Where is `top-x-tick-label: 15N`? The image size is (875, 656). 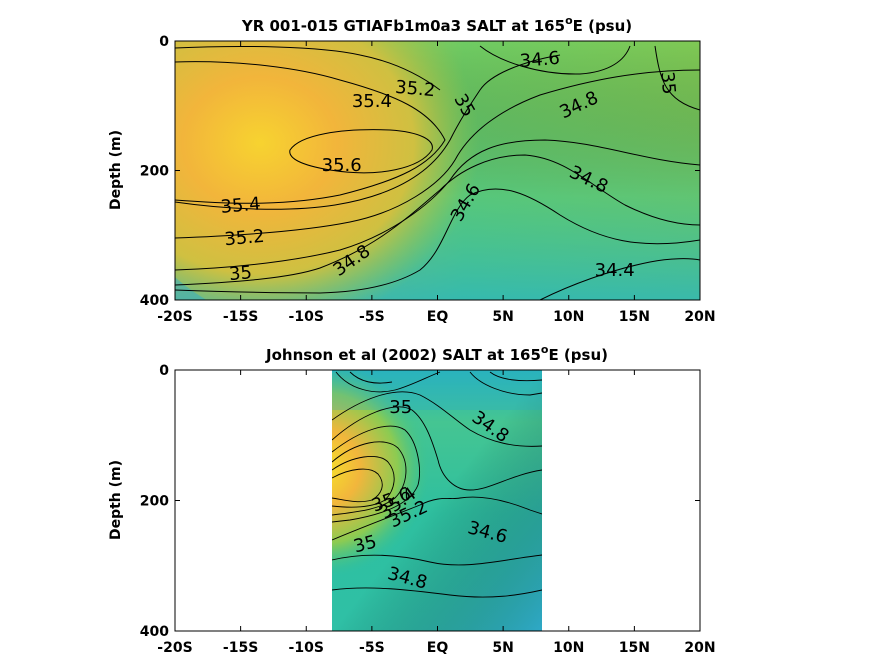 top-x-tick-label: 15N is located at coordinates (634, 317).